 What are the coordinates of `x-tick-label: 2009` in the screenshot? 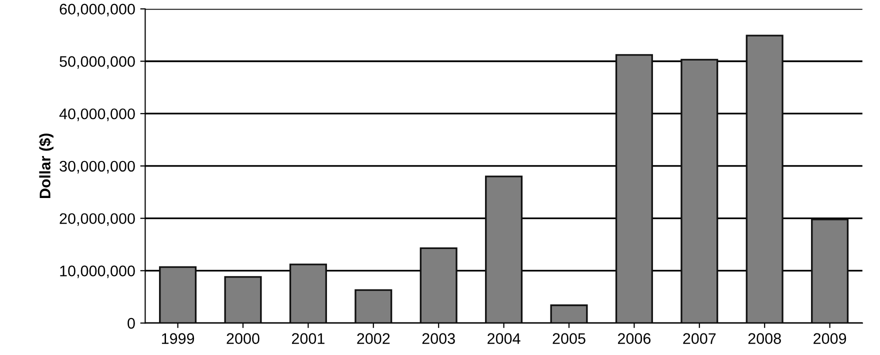 It's located at (830, 338).